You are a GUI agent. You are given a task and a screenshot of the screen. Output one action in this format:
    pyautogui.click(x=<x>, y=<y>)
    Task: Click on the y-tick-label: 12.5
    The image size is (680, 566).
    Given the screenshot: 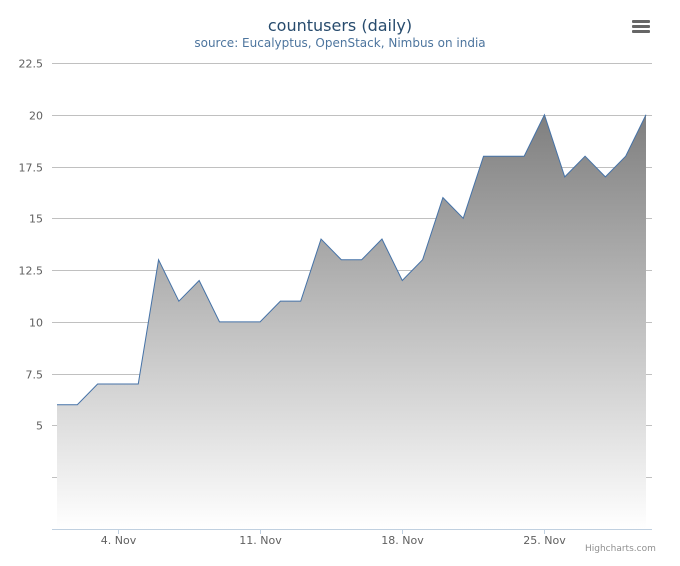 What is the action you would take?
    pyautogui.click(x=31, y=271)
    